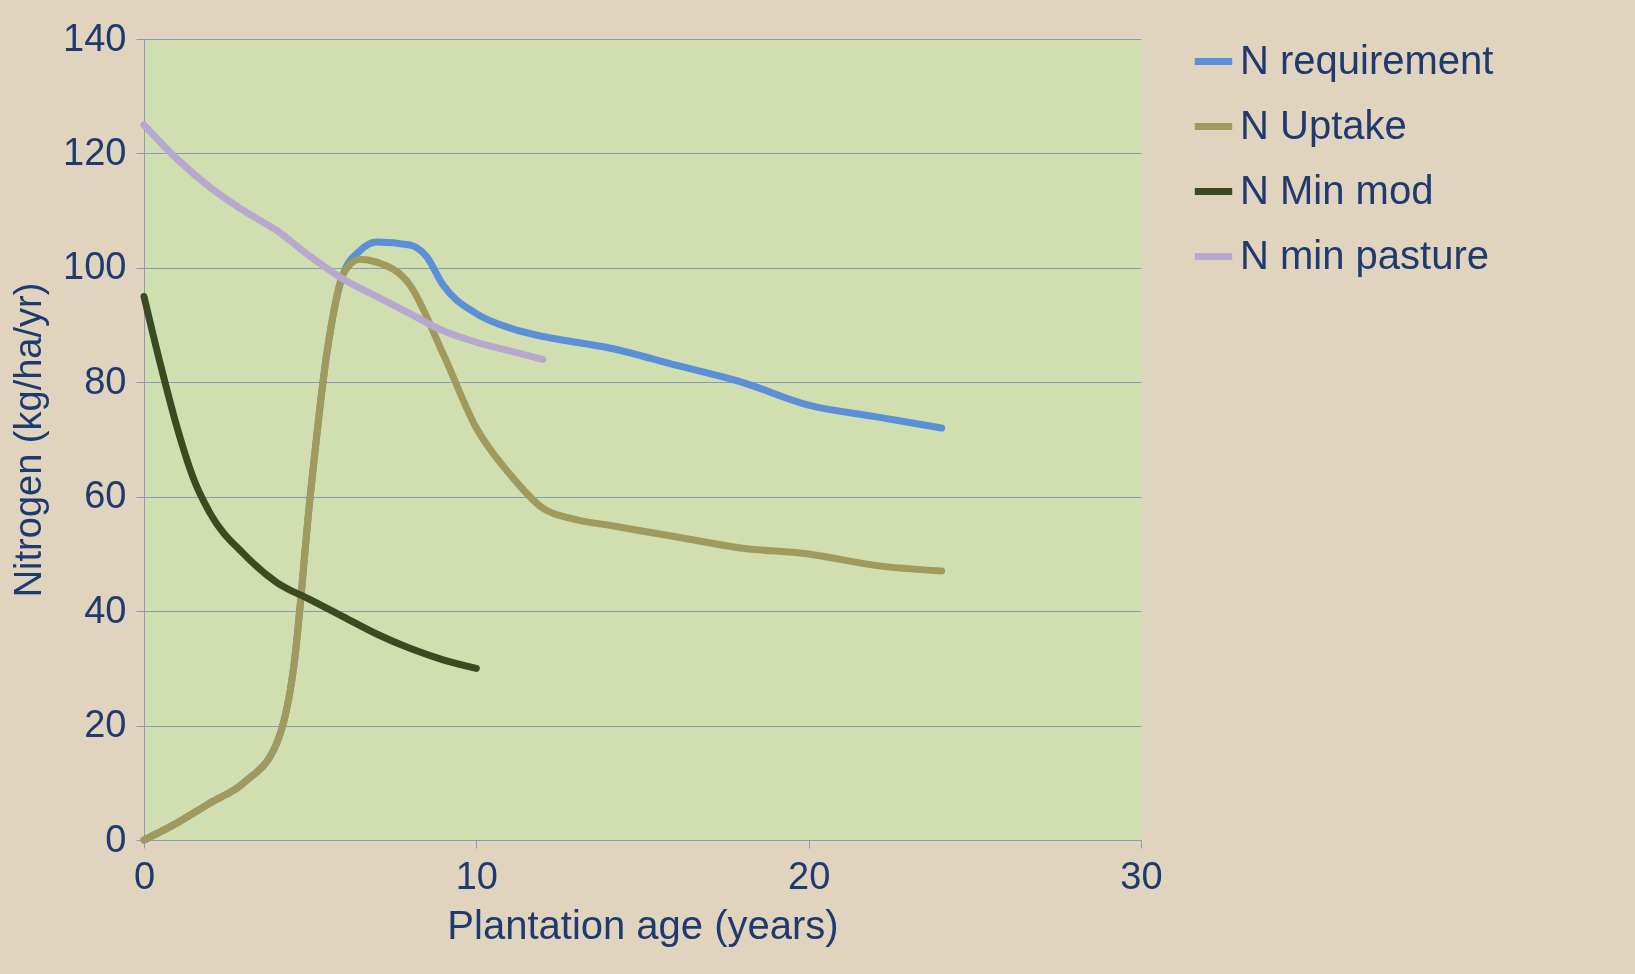 The width and height of the screenshot is (1635, 974). Describe the element at coordinates (1367, 59) in the screenshot. I see `legend-label: N requirement` at that location.